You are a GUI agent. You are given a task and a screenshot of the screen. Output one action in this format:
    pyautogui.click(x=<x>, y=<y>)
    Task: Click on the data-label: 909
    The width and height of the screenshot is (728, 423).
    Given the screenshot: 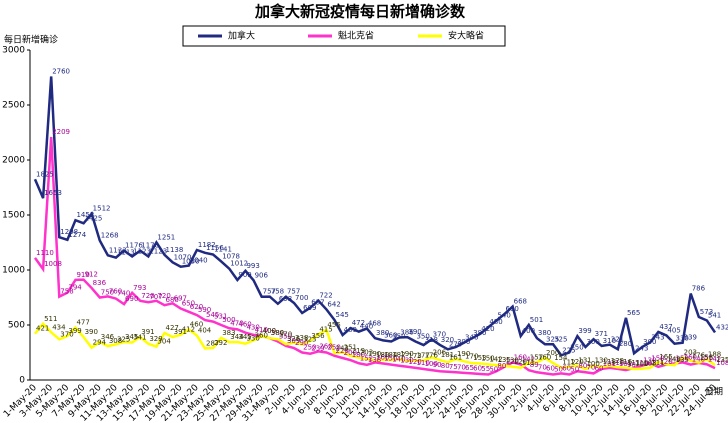 What is the action you would take?
    pyautogui.click(x=244, y=275)
    